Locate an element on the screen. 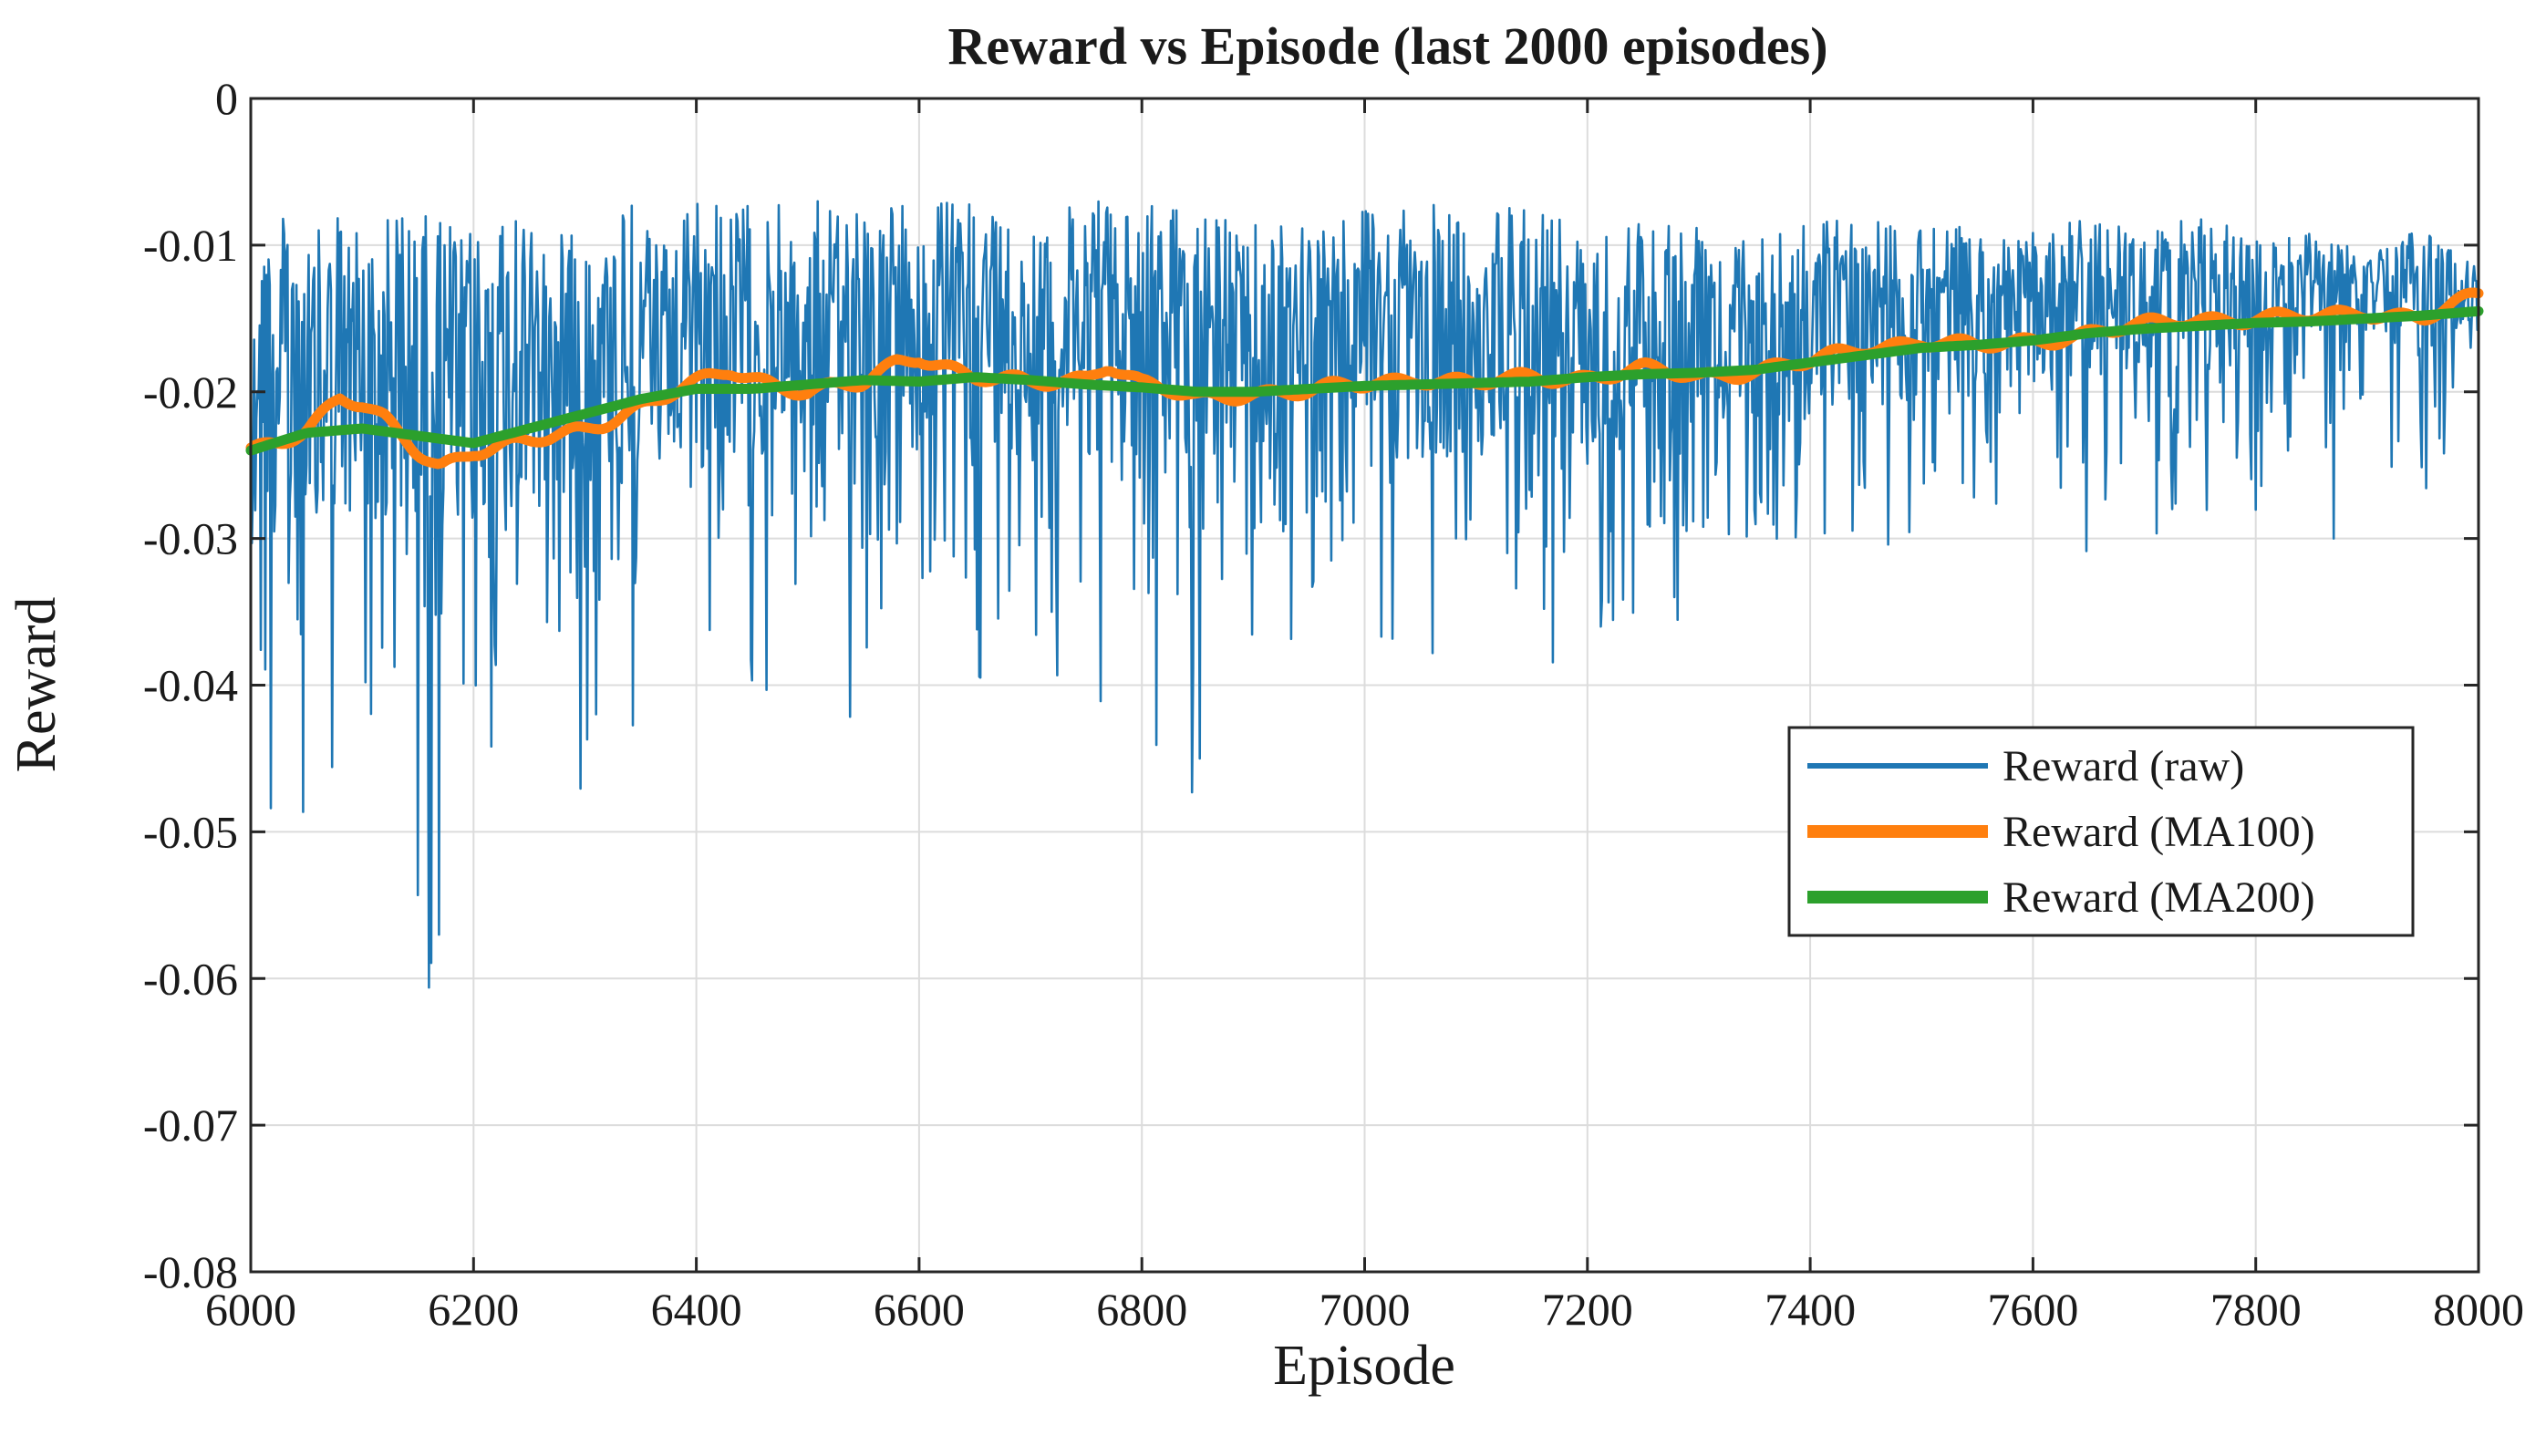 This screenshot has width=2546, height=1456. x-tick-label: 7600 is located at coordinates (2032, 1310).